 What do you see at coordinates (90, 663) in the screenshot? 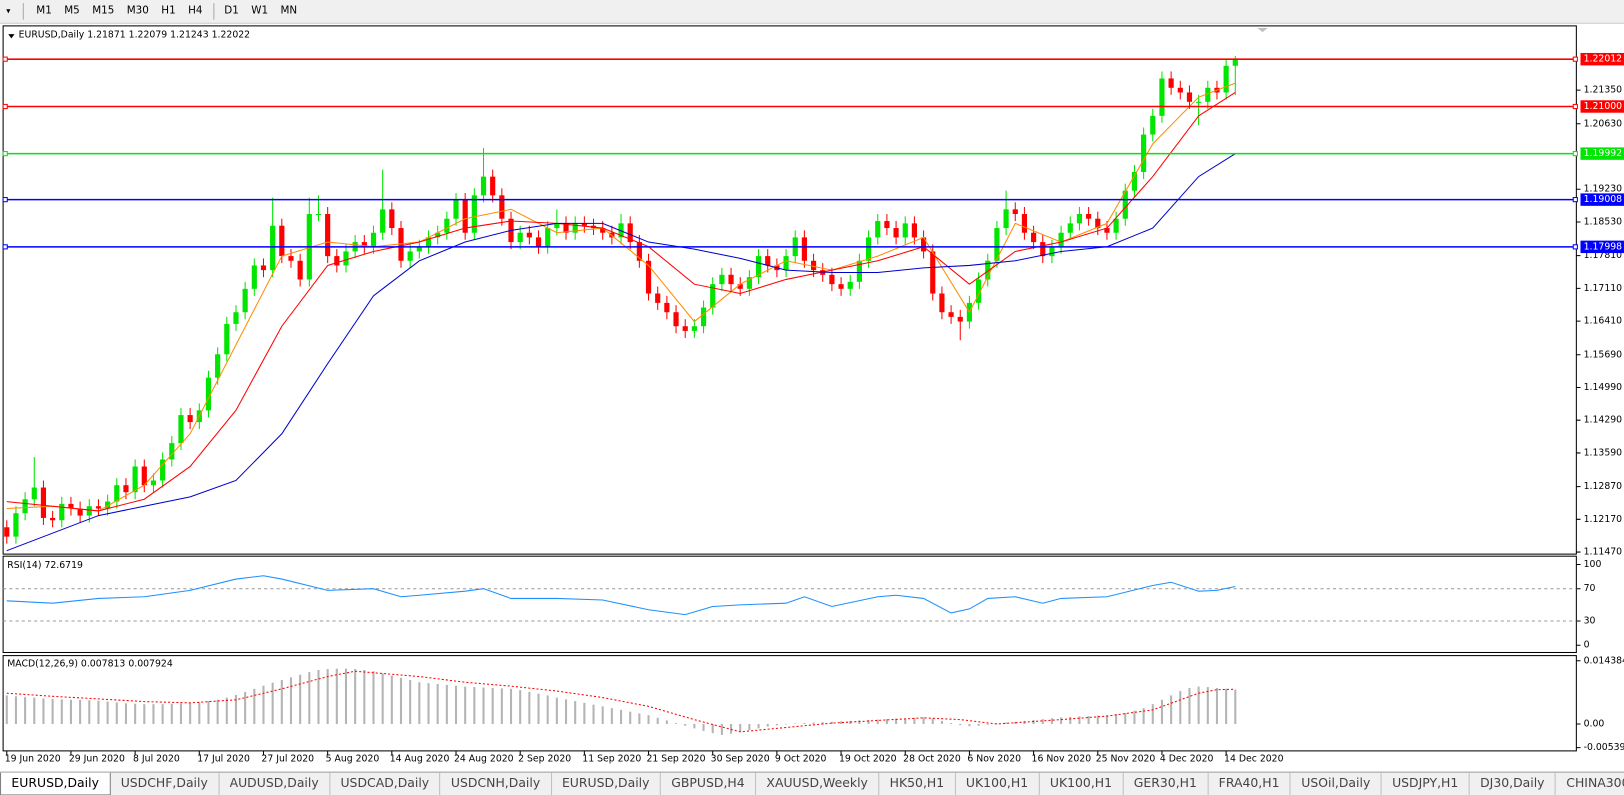
I see `macd-title: MACD(12,26,9) 0.007813 0.007924` at bounding box center [90, 663].